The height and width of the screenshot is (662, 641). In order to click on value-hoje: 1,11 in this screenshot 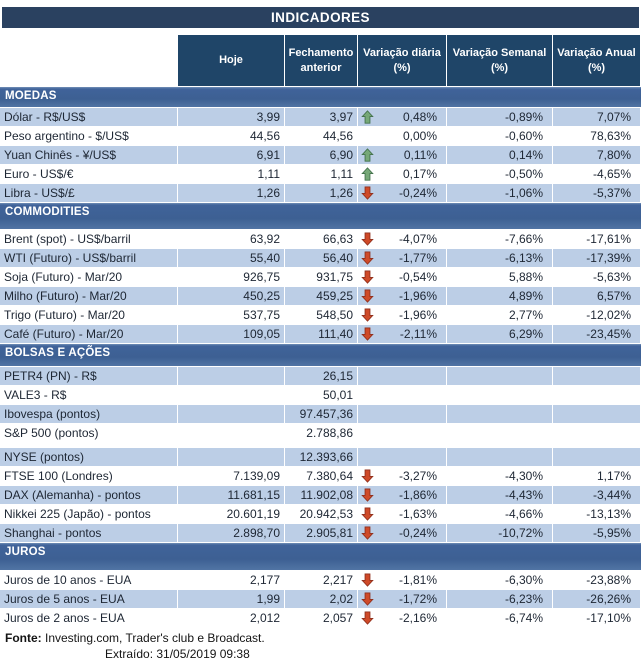, I will do `click(231, 174)`.